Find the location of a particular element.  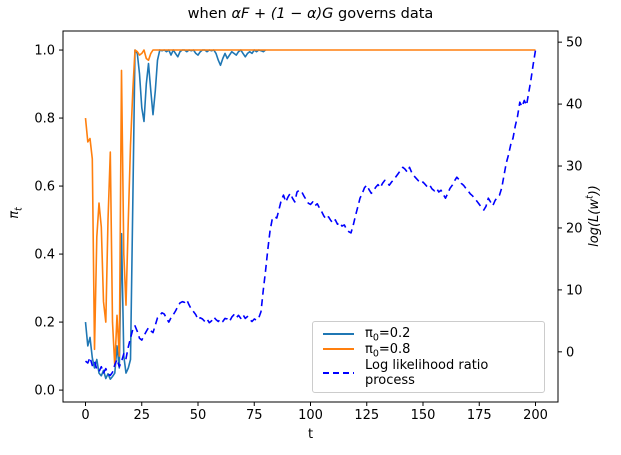

y-left-tick-label: 0.6 is located at coordinates (44, 187).